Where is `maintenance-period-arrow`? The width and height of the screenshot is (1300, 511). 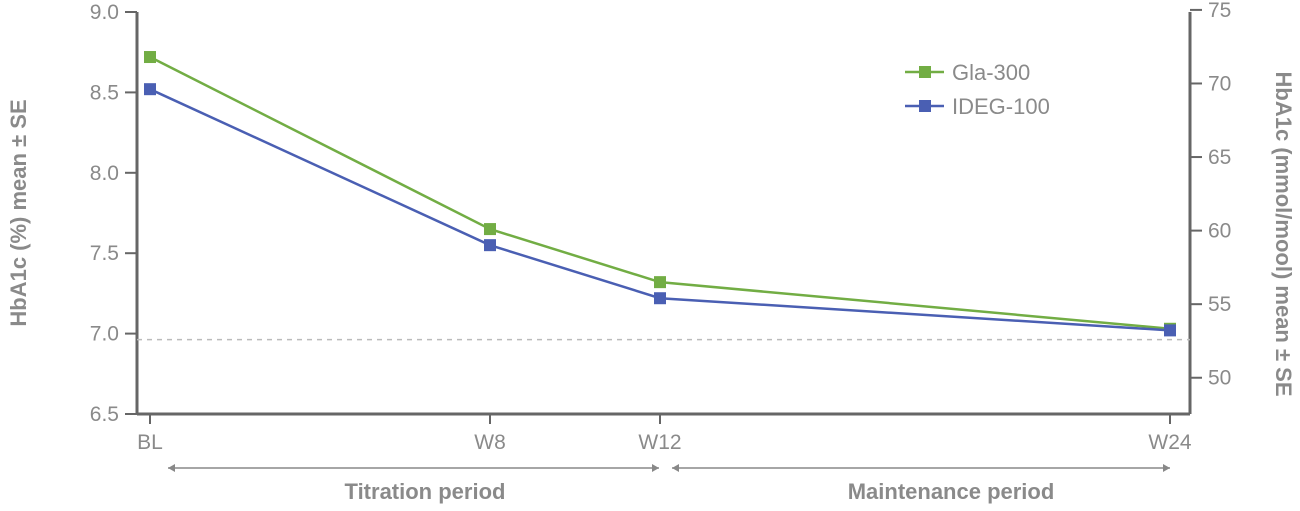
maintenance-period-arrow is located at coordinates (921, 468).